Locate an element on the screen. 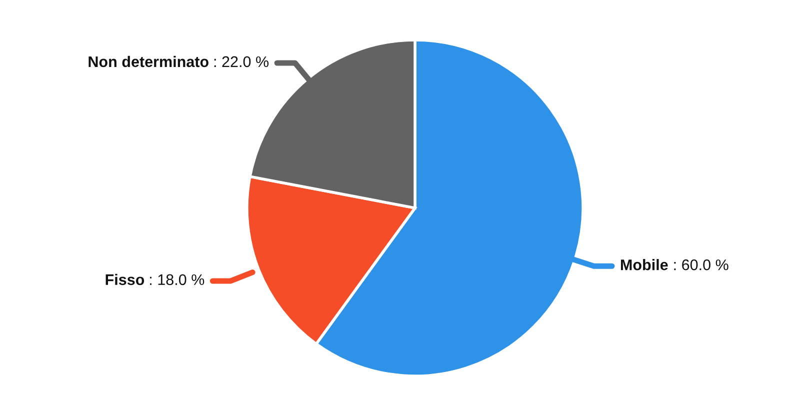 The height and width of the screenshot is (398, 800). slice-label: Mobile is located at coordinates (644, 264).